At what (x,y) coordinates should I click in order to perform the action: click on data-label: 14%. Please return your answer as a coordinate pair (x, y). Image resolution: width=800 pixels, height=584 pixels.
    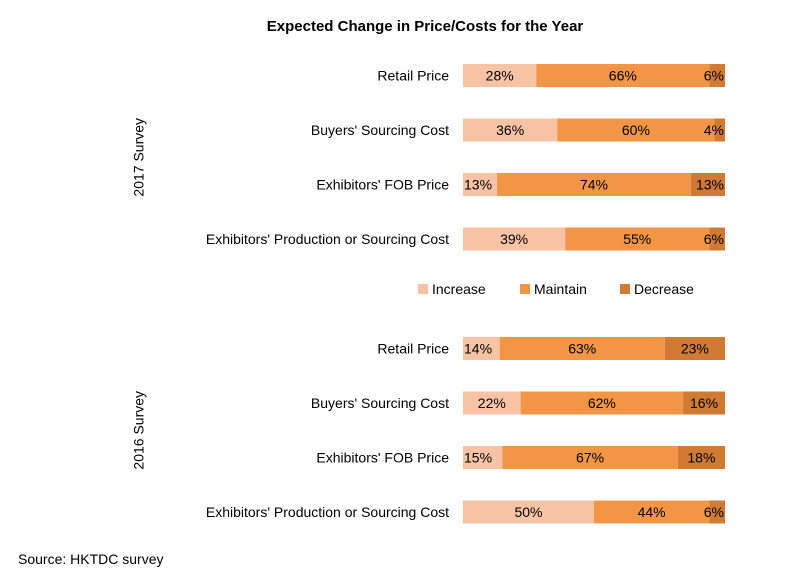
    Looking at the image, I should click on (478, 349).